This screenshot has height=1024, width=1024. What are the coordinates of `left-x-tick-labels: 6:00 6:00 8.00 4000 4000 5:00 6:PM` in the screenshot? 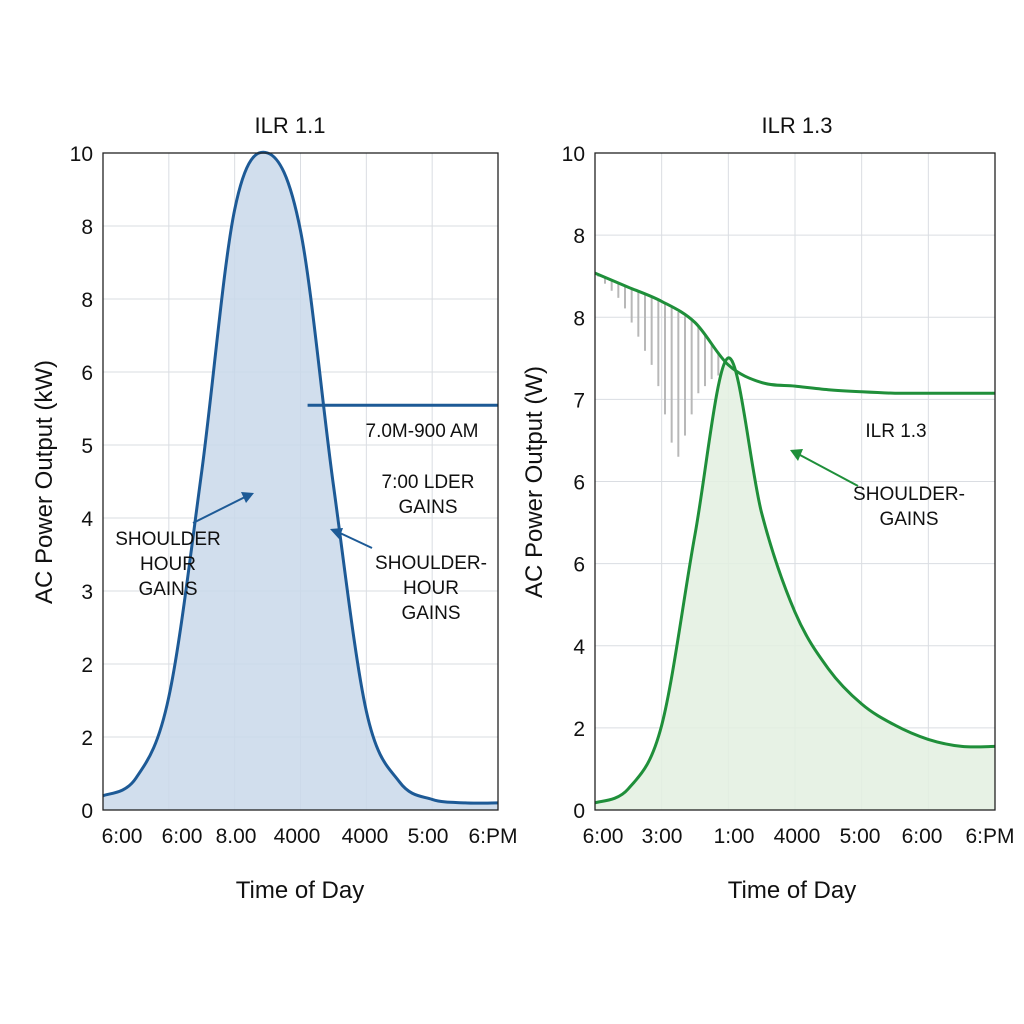 It's located at (310, 836).